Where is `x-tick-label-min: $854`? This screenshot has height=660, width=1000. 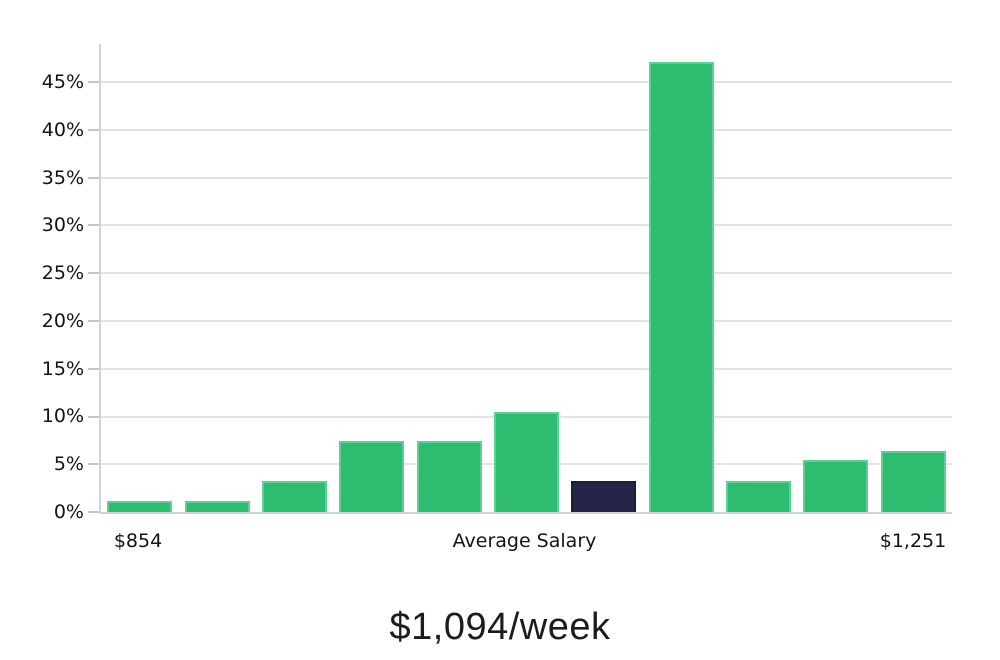
x-tick-label-min: $854 is located at coordinates (138, 541).